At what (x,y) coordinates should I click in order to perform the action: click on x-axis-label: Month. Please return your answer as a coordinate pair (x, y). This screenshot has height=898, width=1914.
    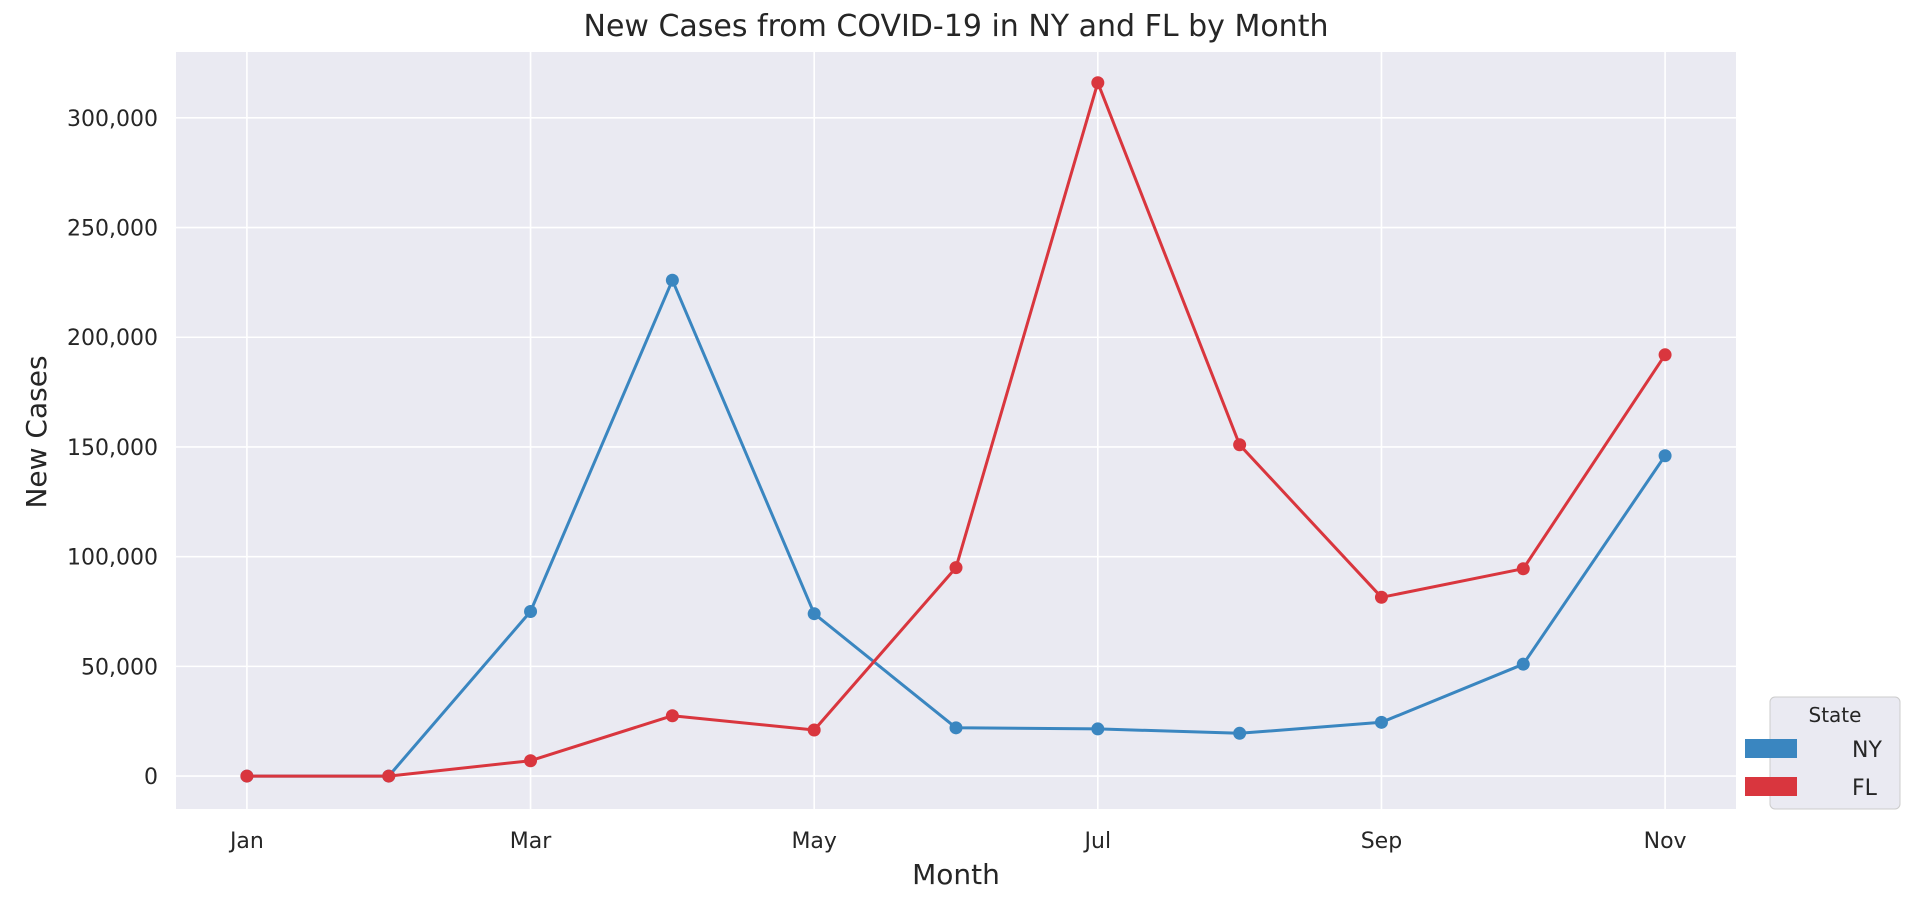
    Looking at the image, I should click on (956, 874).